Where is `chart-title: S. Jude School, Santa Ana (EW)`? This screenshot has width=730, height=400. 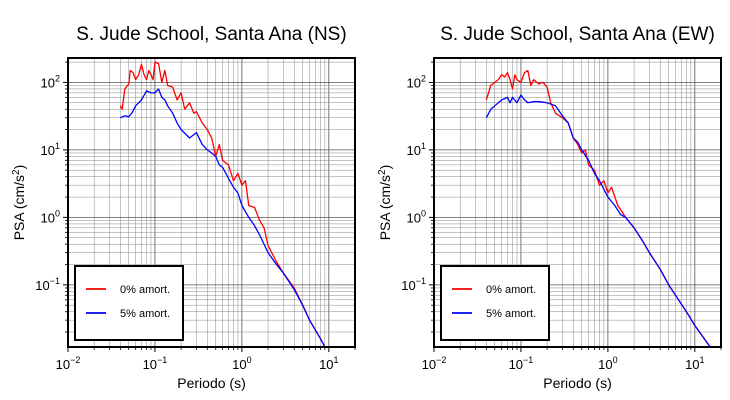
chart-title: S. Jude School, Santa Ana (EW) is located at coordinates (577, 34).